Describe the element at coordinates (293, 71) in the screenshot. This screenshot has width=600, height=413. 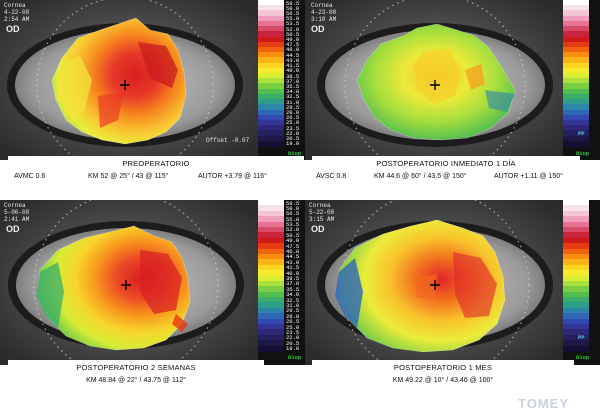
I see `scale-label: 40.0` at that location.